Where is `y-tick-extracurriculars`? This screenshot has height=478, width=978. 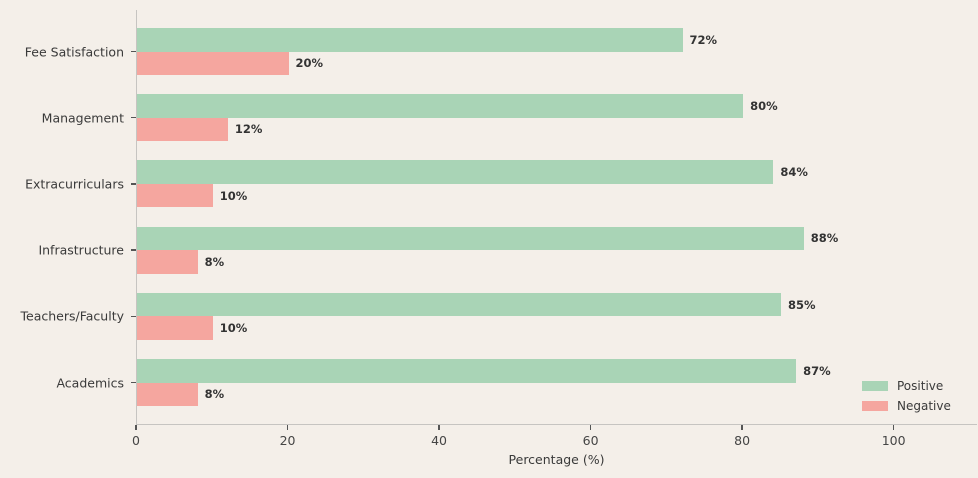
y-tick-extracurriculars is located at coordinates (133, 184).